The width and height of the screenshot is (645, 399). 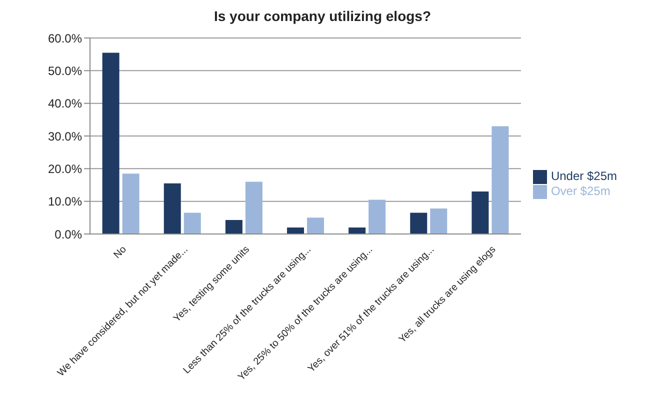 I want to click on y-tick-label: 40.0%, so click(x=65, y=103).